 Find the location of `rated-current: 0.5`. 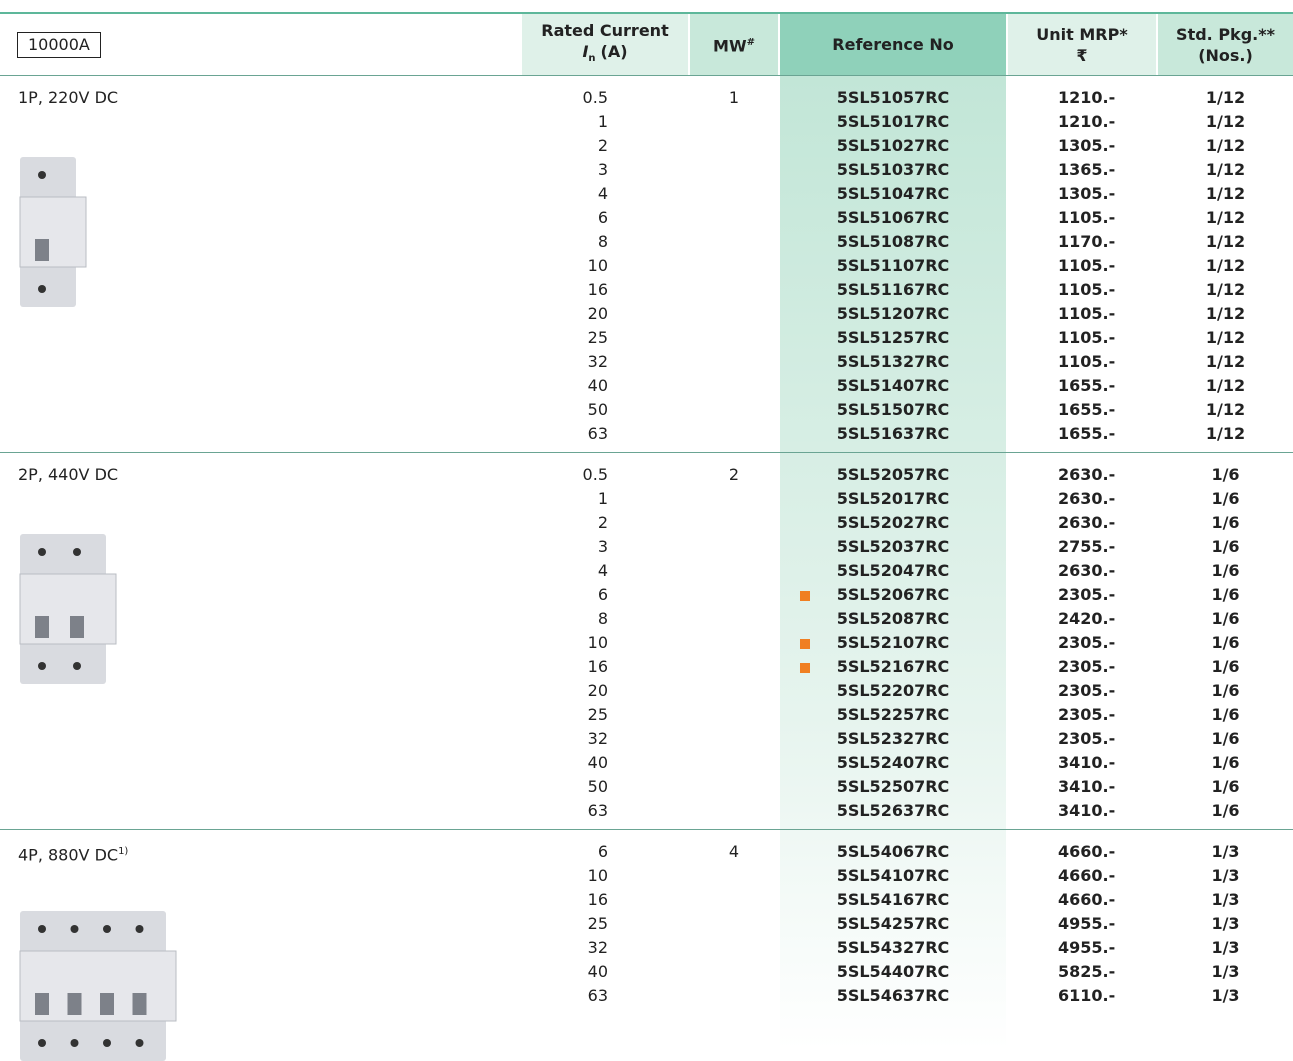

rated-current: 0.5 is located at coordinates (595, 474).